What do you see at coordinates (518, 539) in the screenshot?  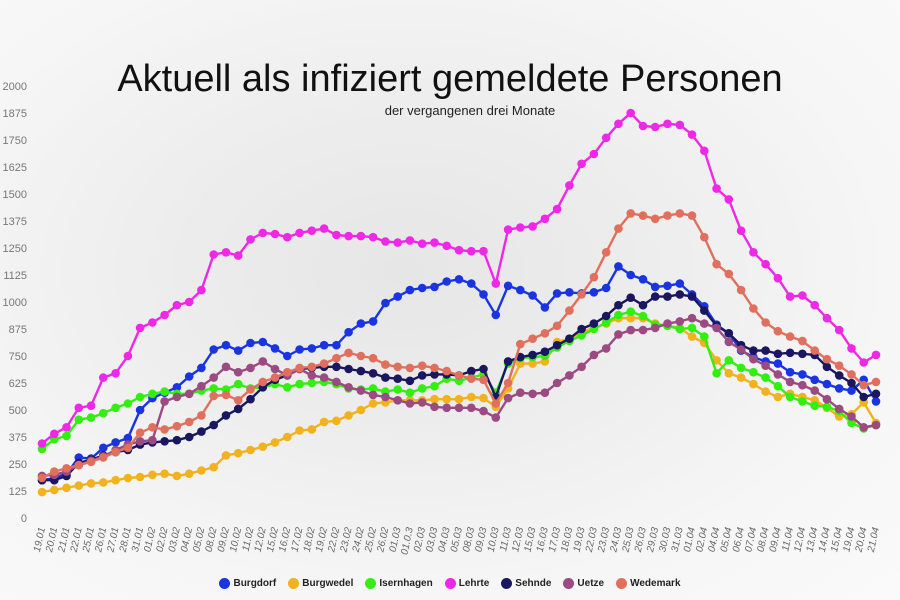 I see `x-tick-label: 12.03` at bounding box center [518, 539].